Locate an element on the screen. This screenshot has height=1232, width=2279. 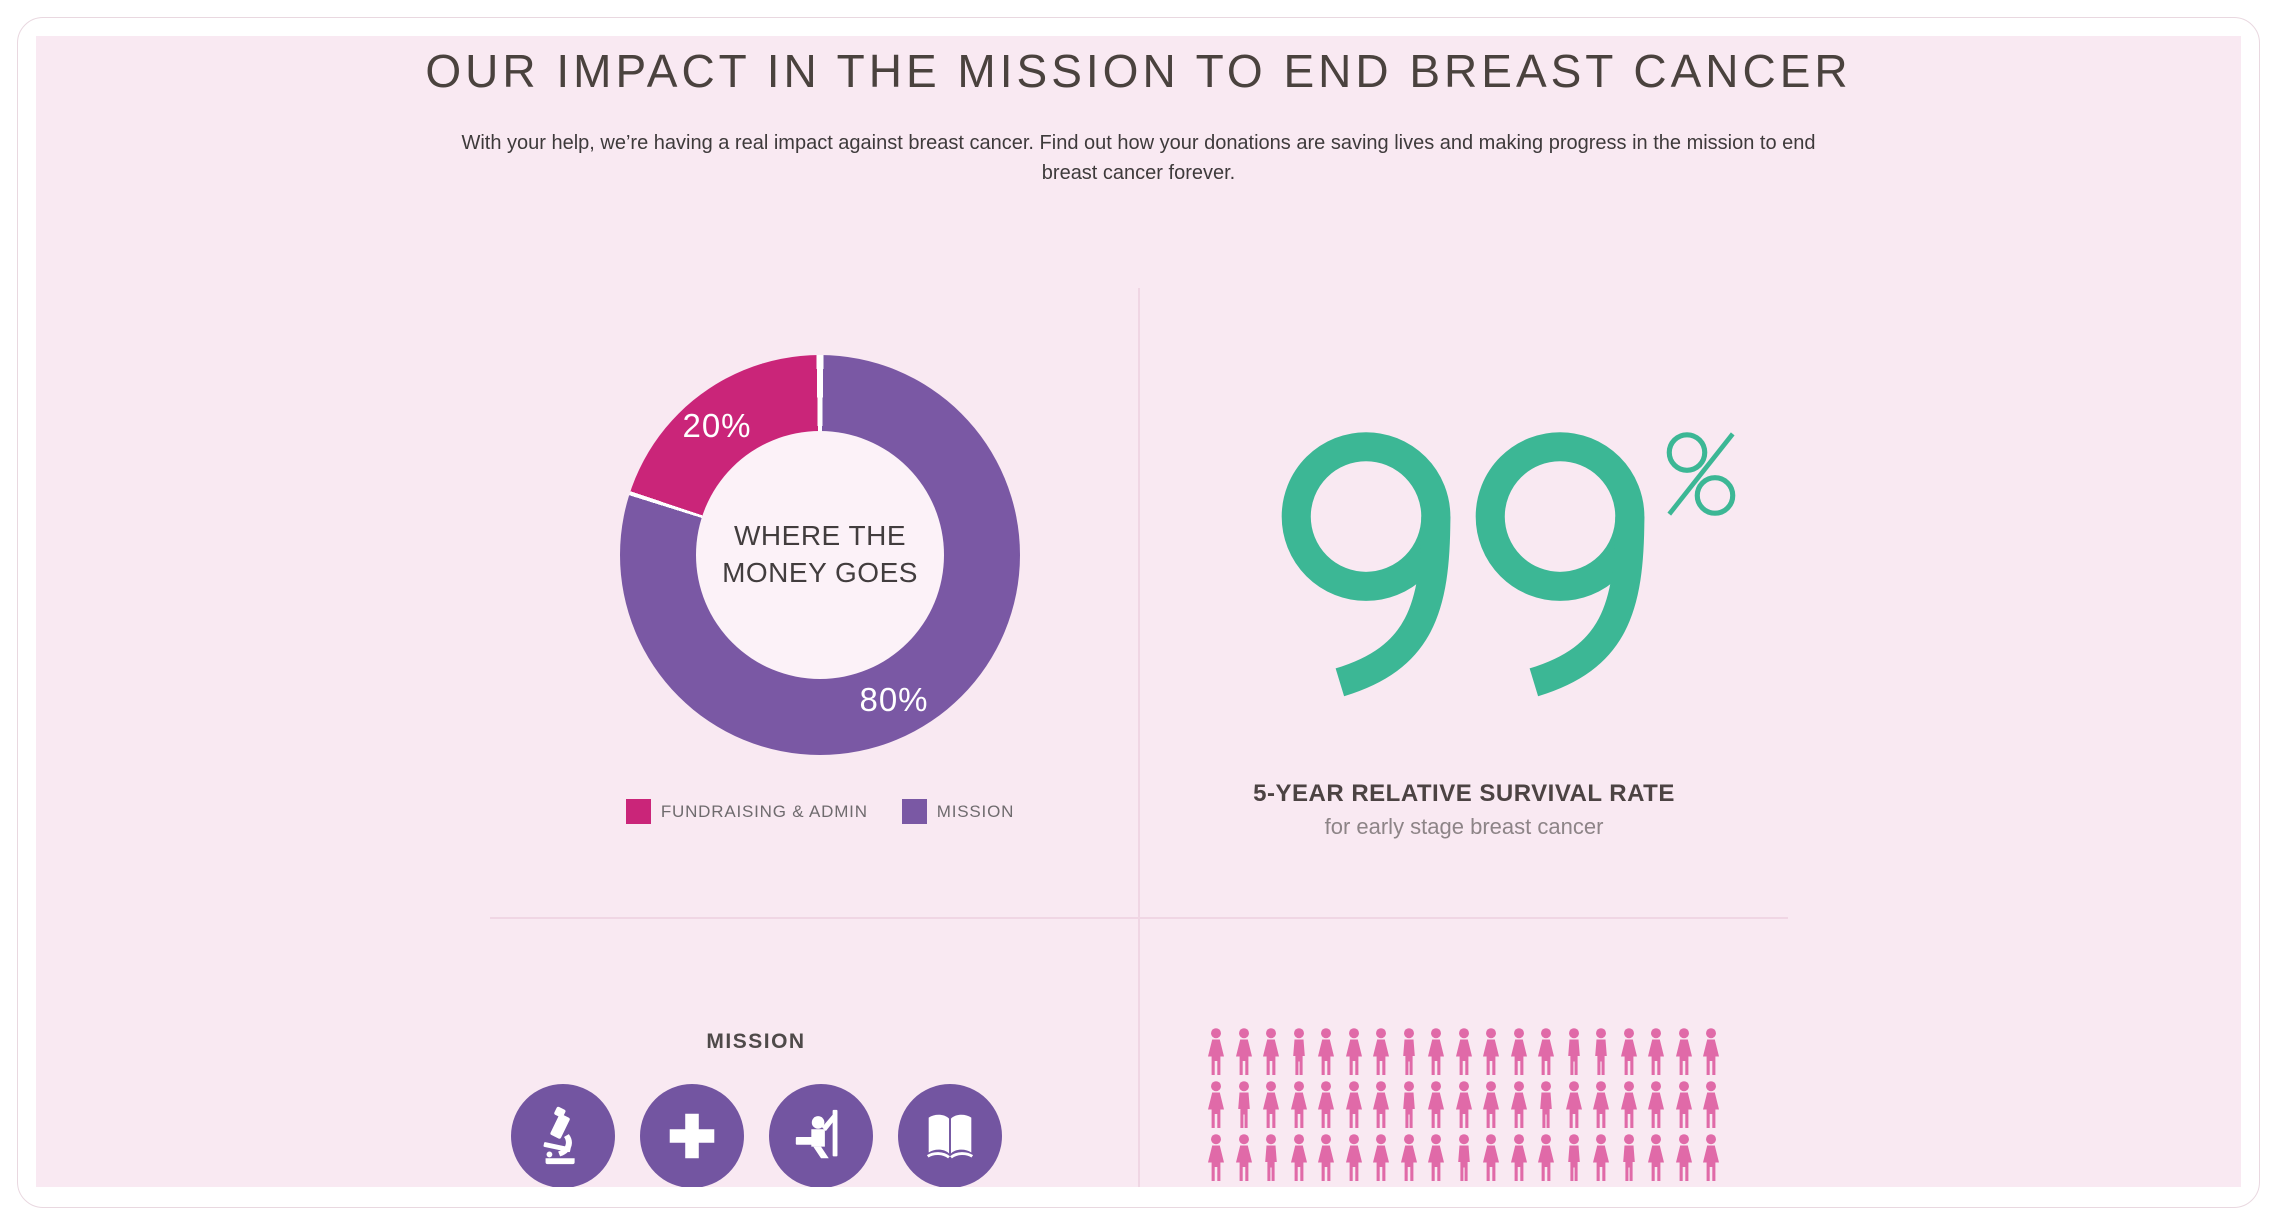
legend-item-mission: MISSION is located at coordinates (958, 811).